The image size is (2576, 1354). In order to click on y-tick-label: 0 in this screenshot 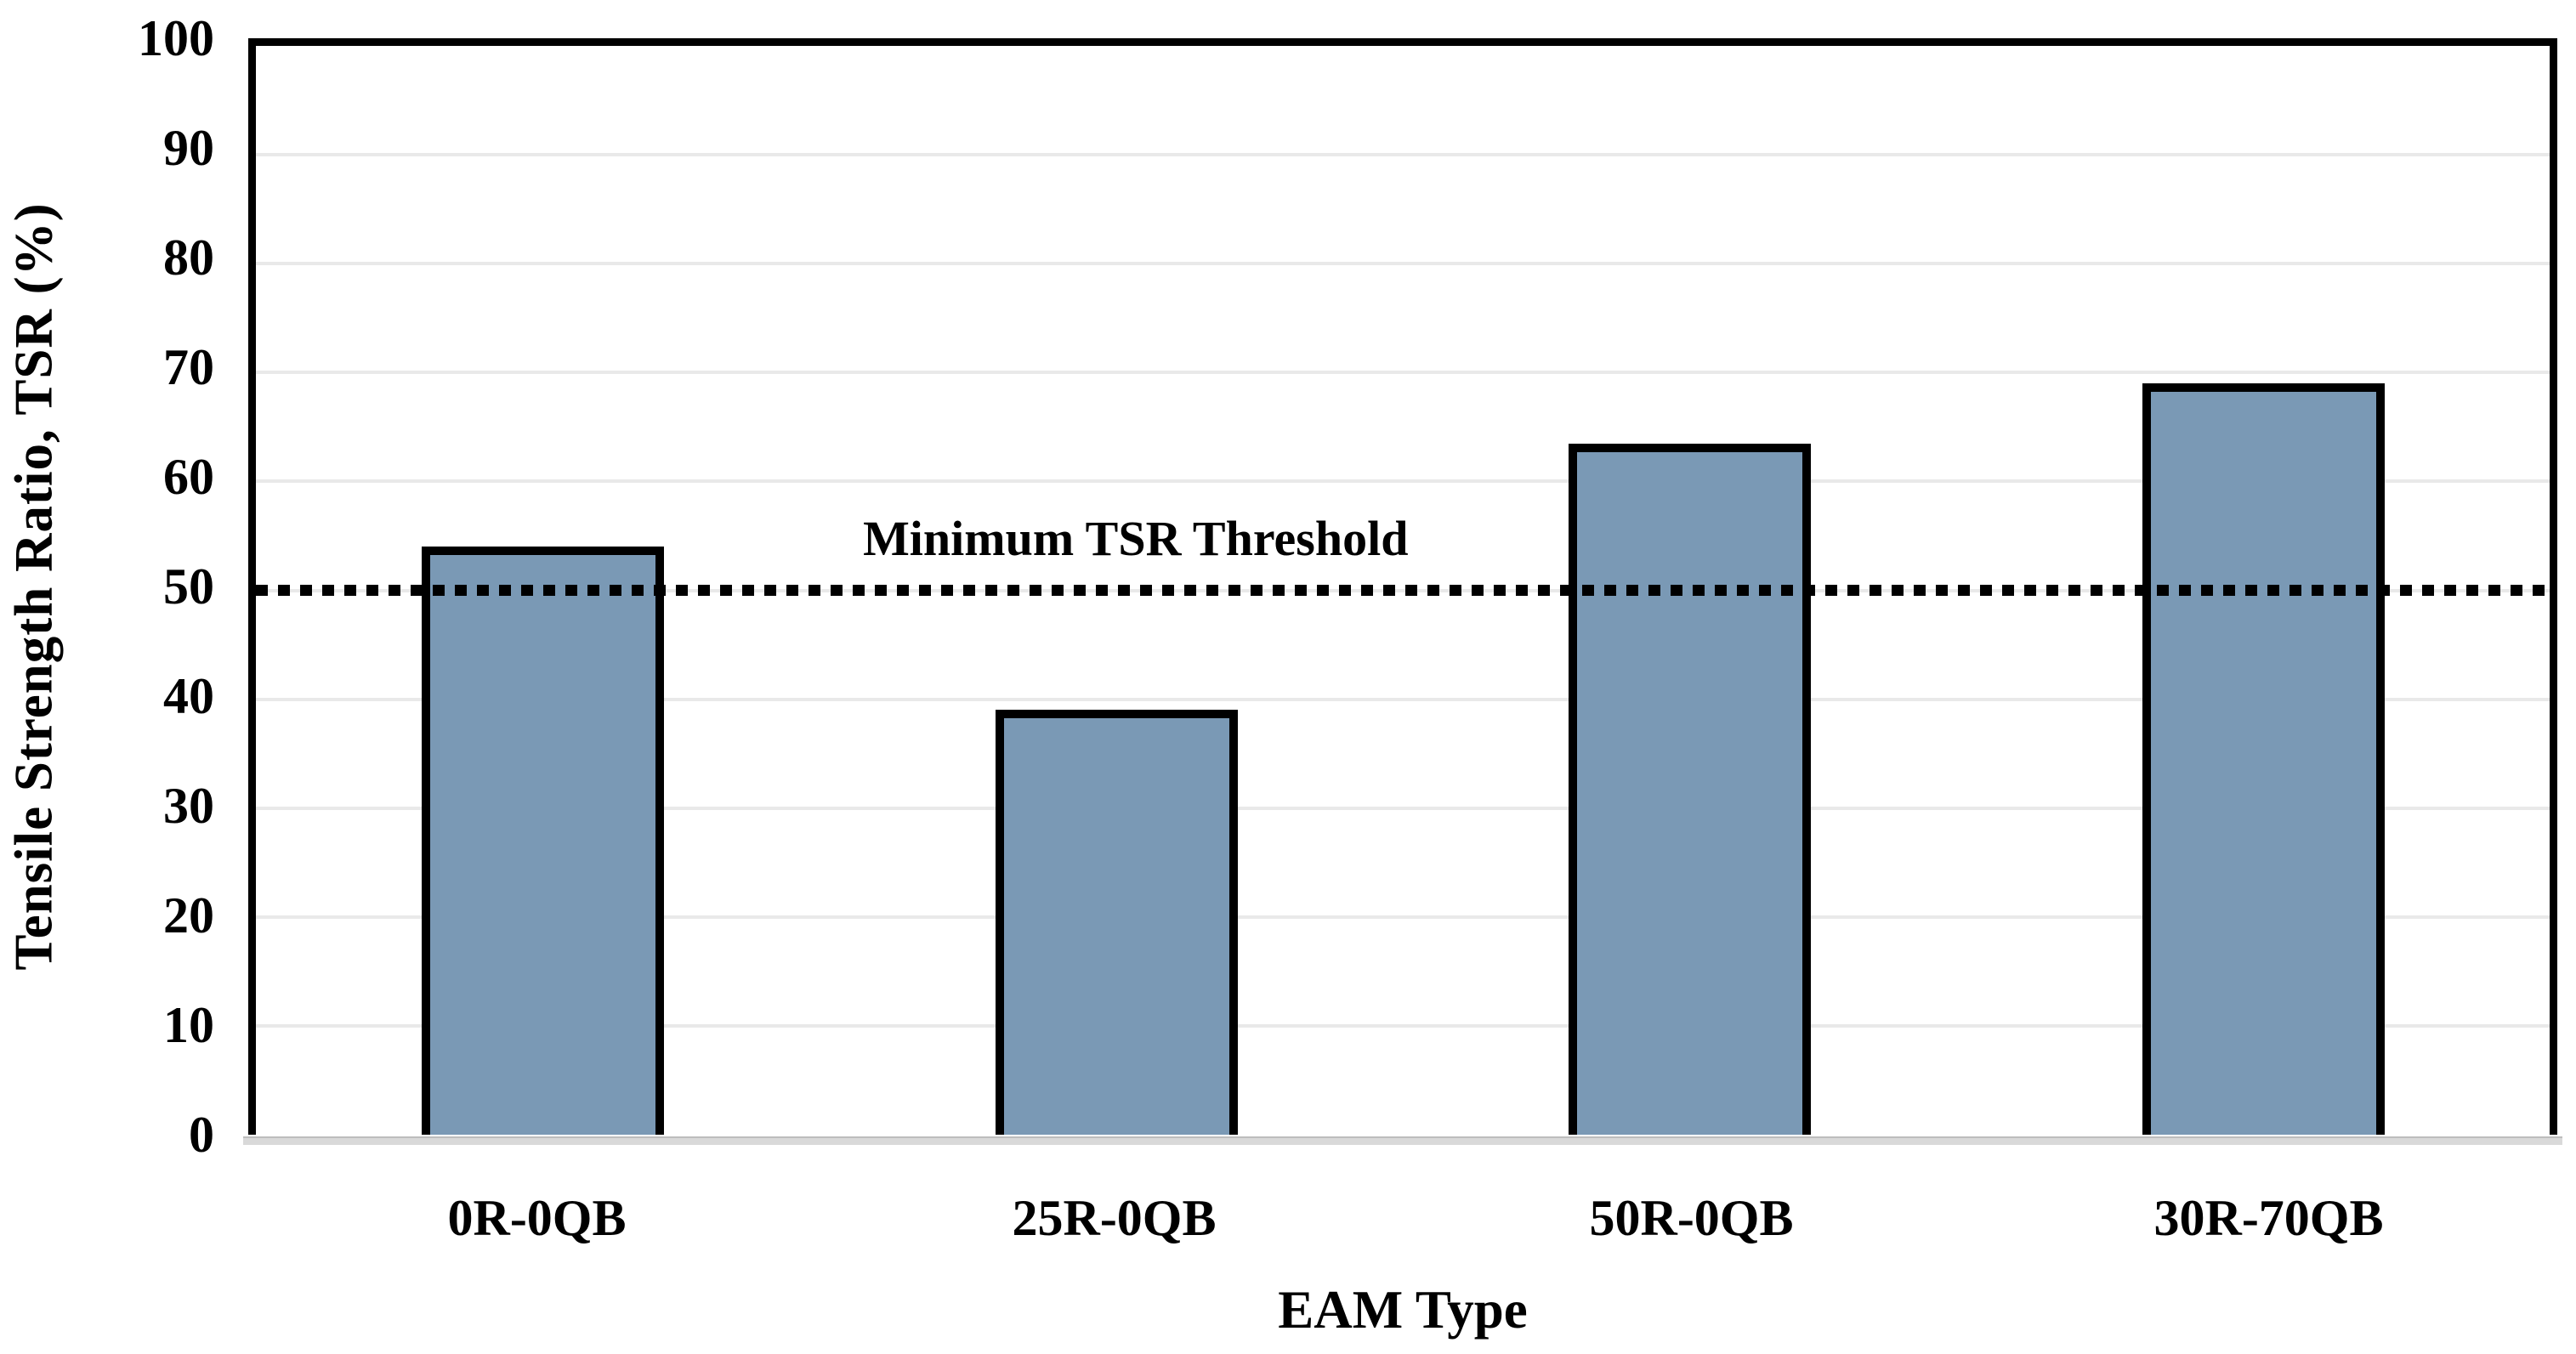, I will do `click(202, 1135)`.